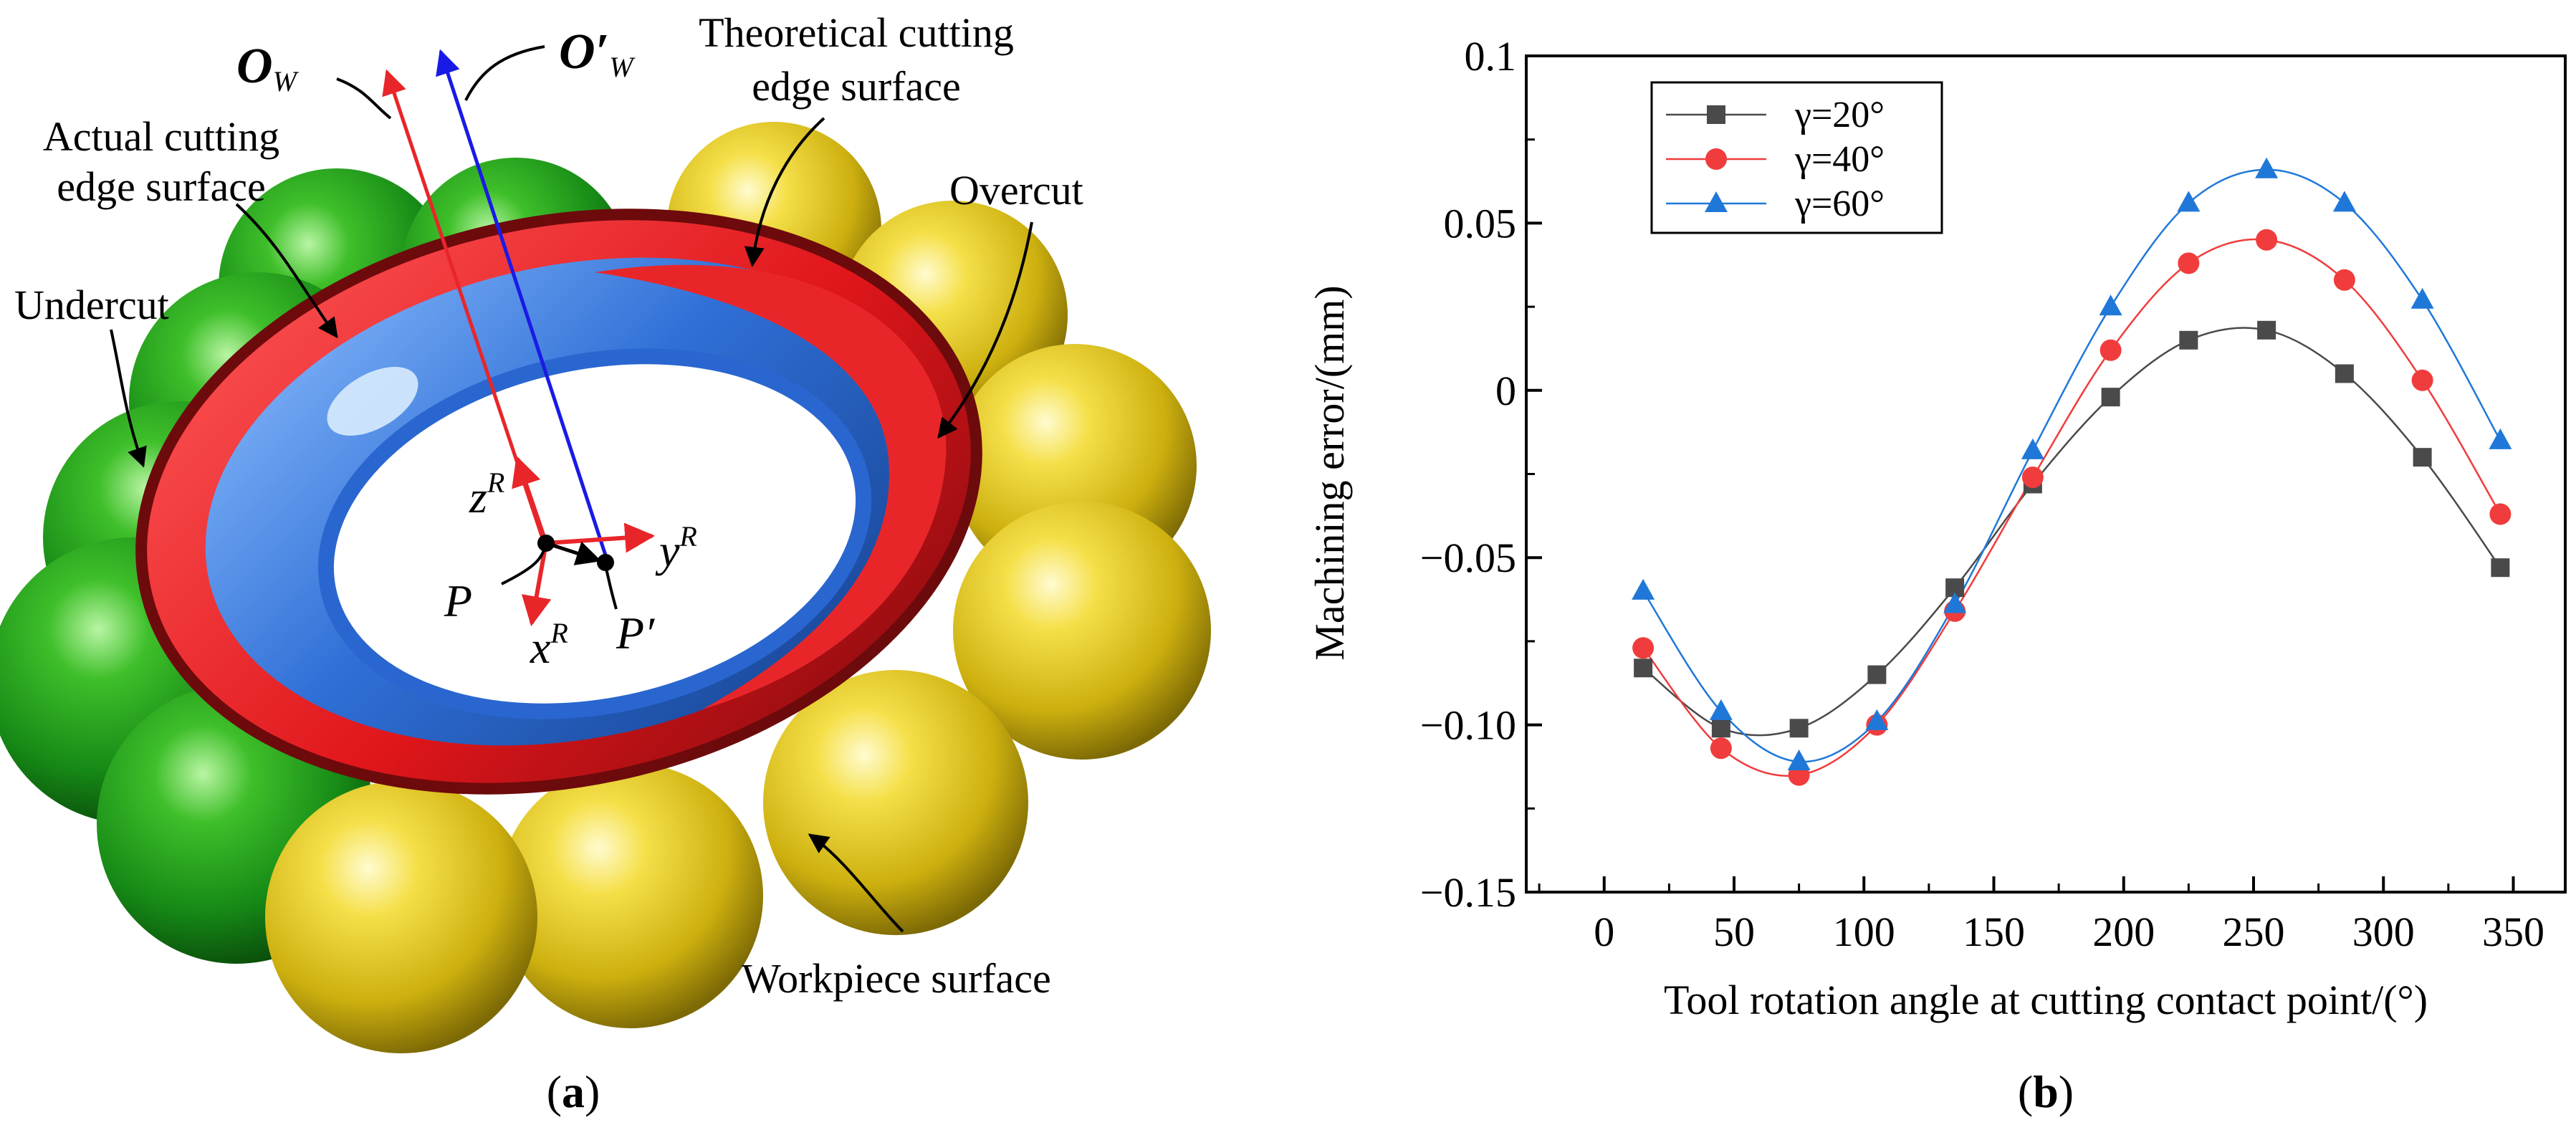 The image size is (2576, 1130). Describe the element at coordinates (536, 584) in the screenshot. I see `x-r-axis` at that location.